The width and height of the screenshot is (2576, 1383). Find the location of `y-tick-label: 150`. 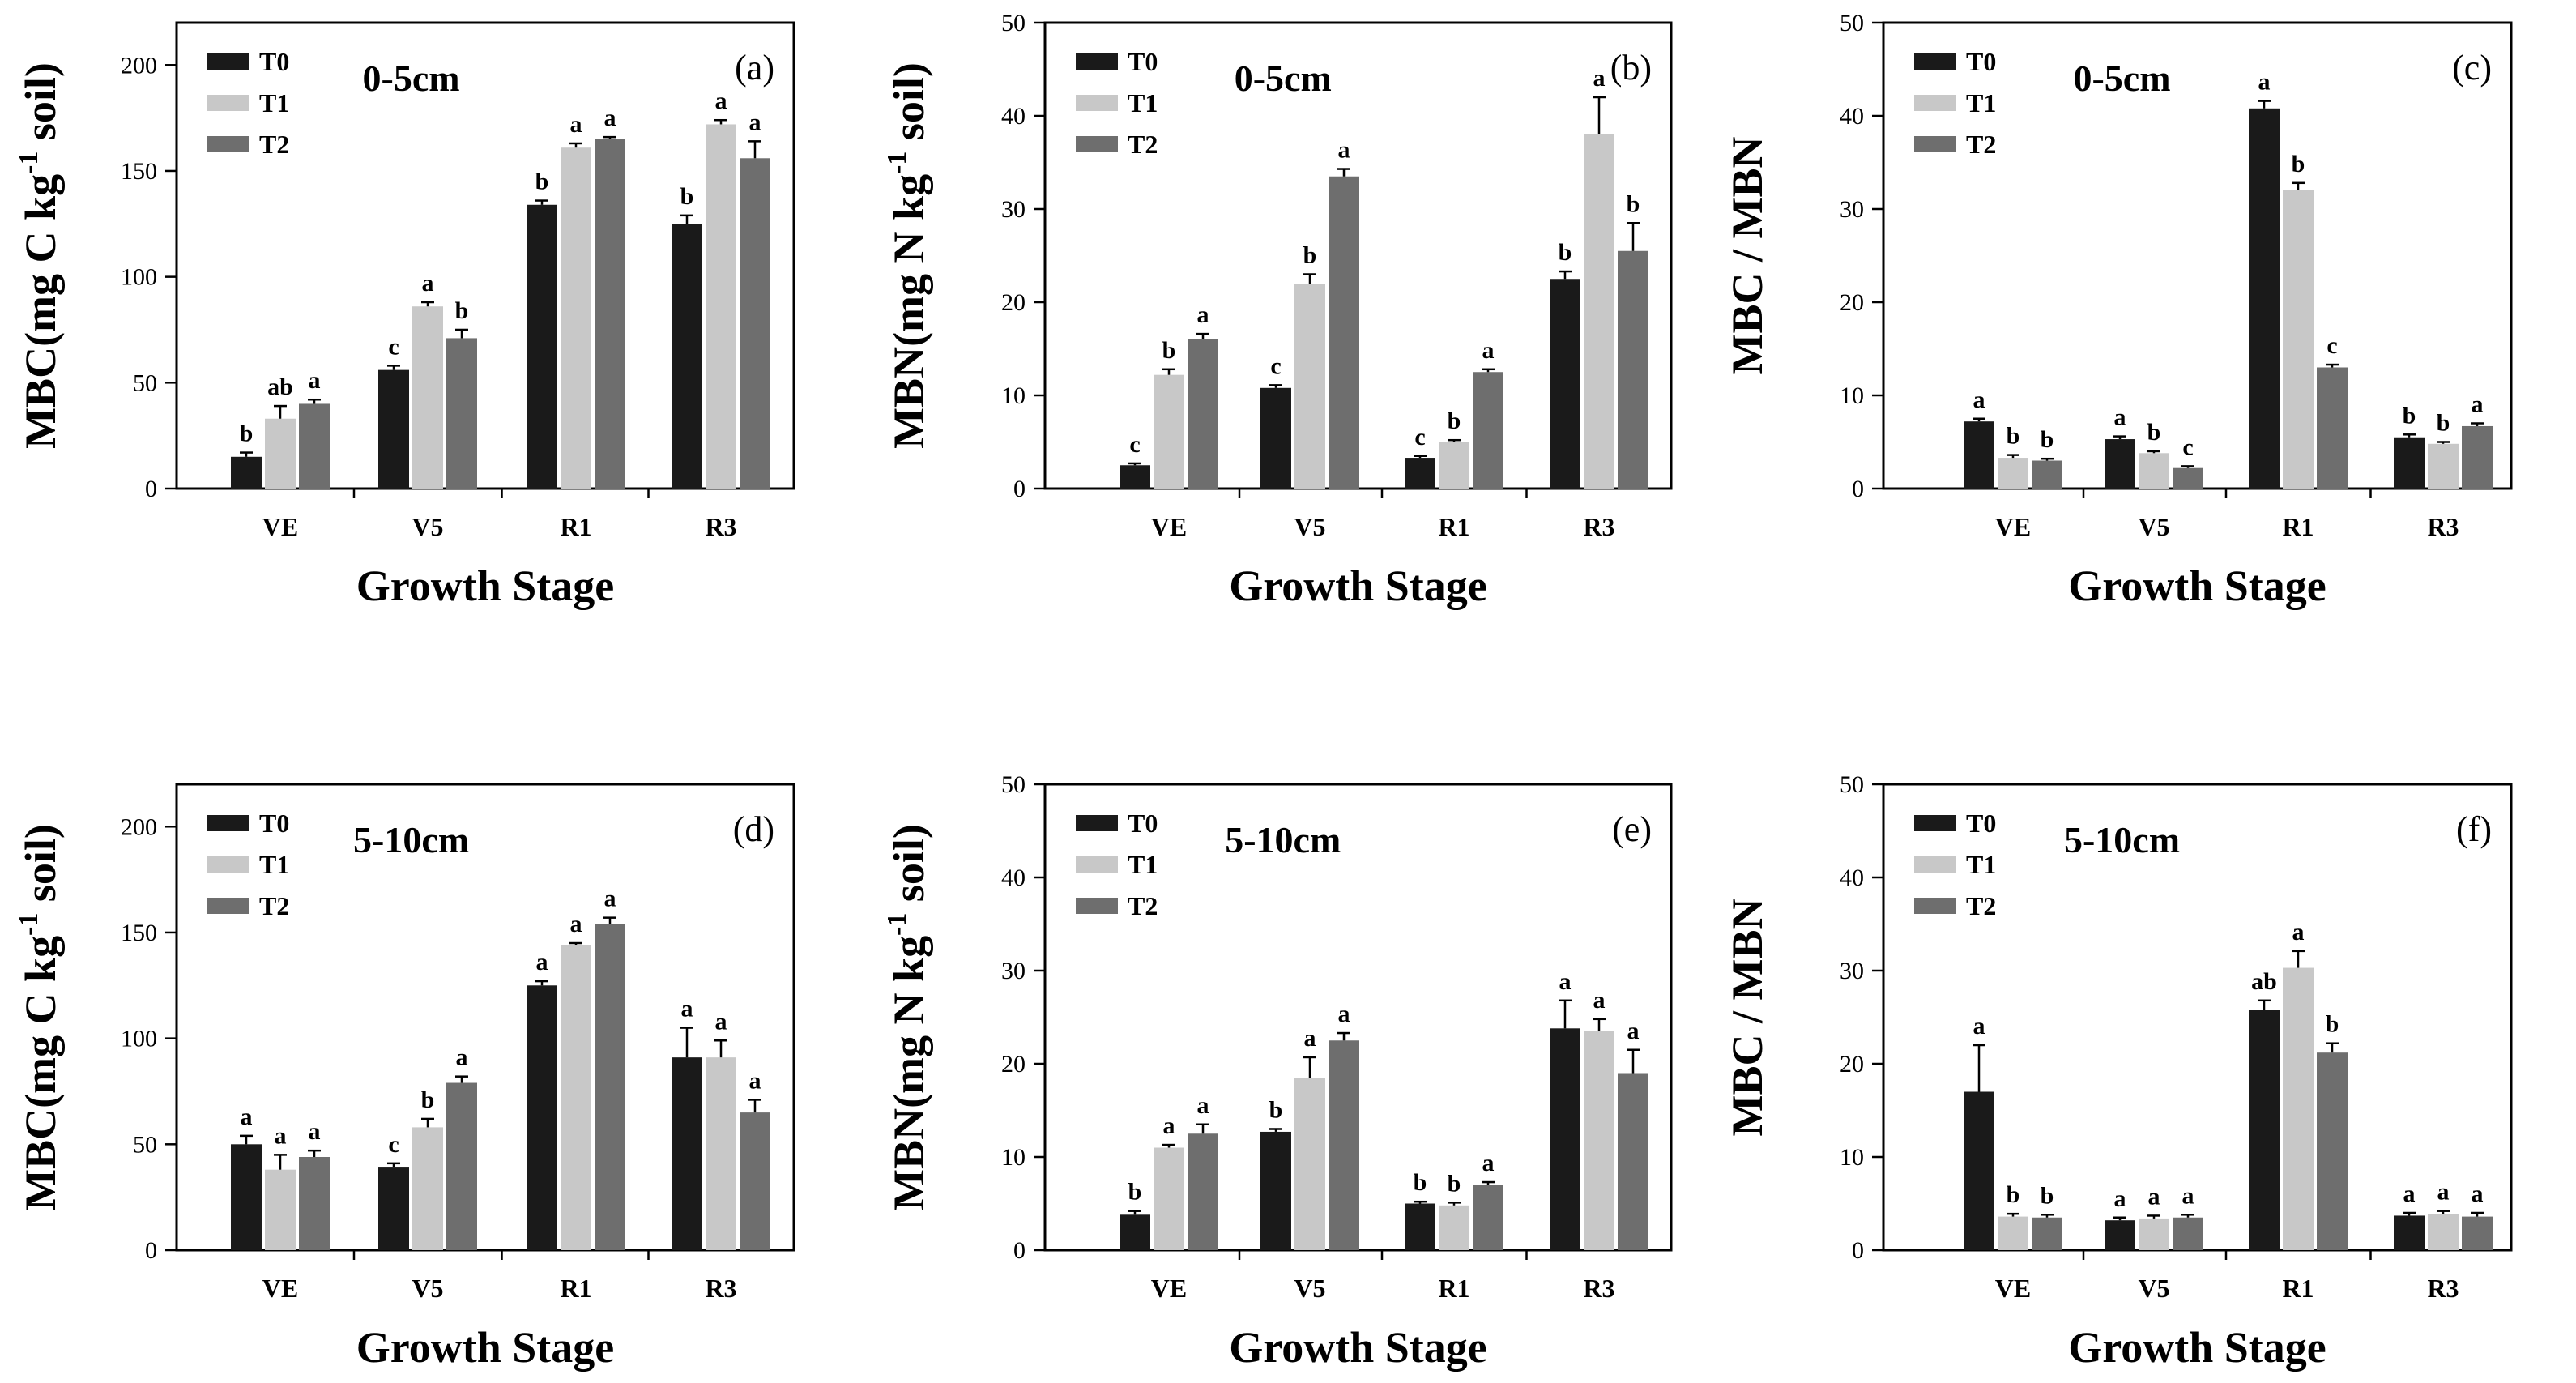

y-tick-label: 150 is located at coordinates (139, 171).